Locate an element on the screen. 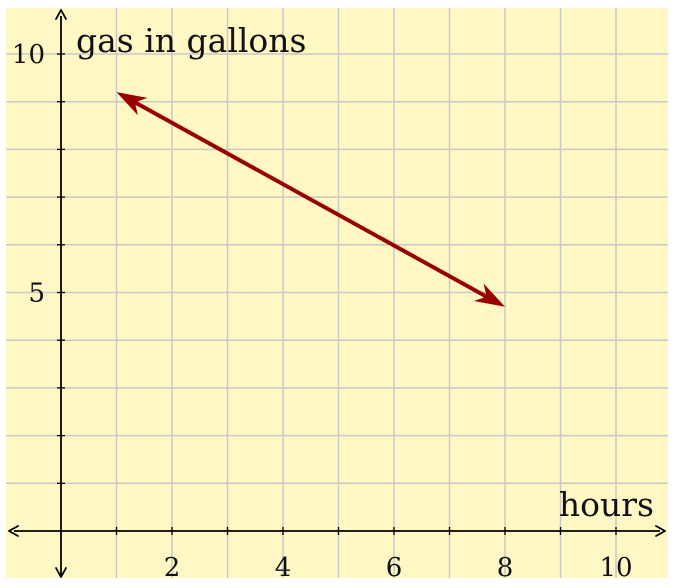 The height and width of the screenshot is (588, 675). x-tick-label: 4 is located at coordinates (283, 568).